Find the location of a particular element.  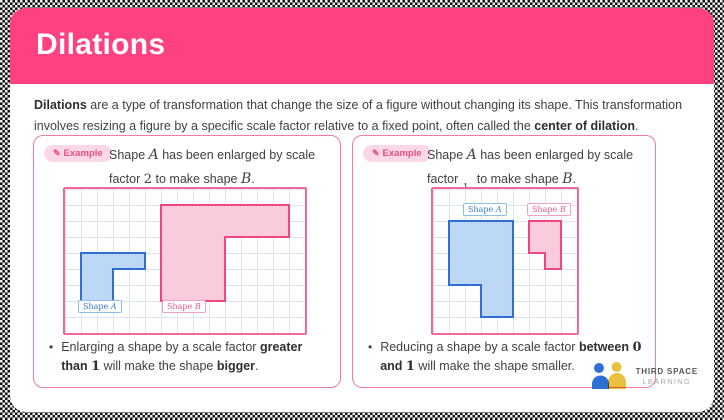

third-space-learning-logo: THIRD SPACE LEARNING is located at coordinates (644, 376).